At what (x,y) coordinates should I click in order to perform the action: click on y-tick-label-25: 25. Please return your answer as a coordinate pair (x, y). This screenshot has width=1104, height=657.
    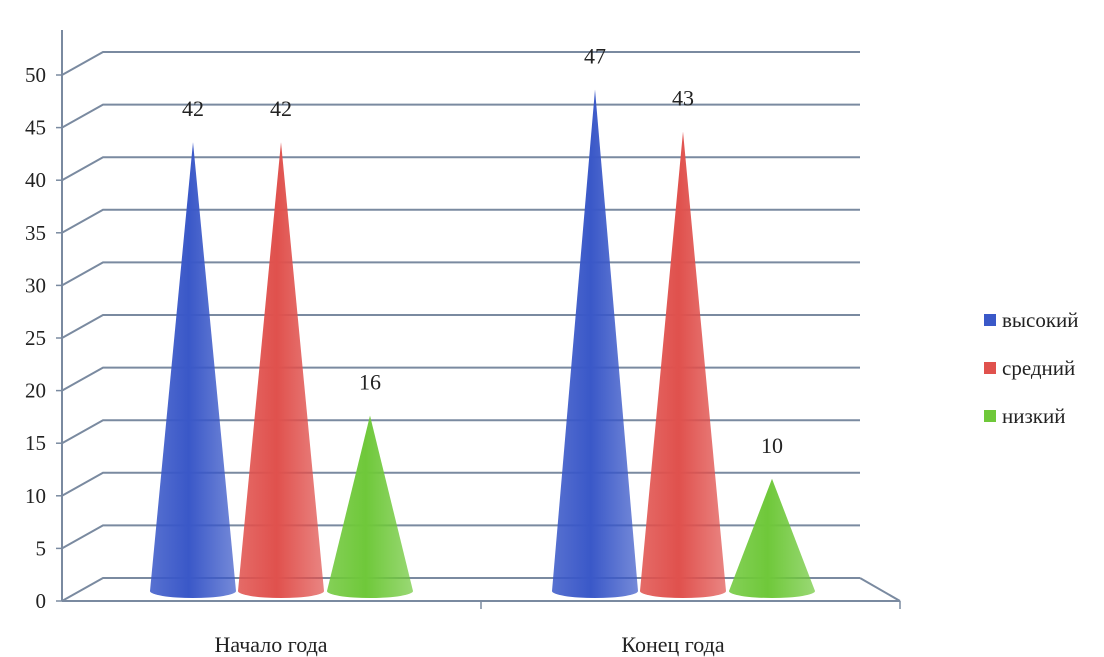
    Looking at the image, I should click on (35, 338).